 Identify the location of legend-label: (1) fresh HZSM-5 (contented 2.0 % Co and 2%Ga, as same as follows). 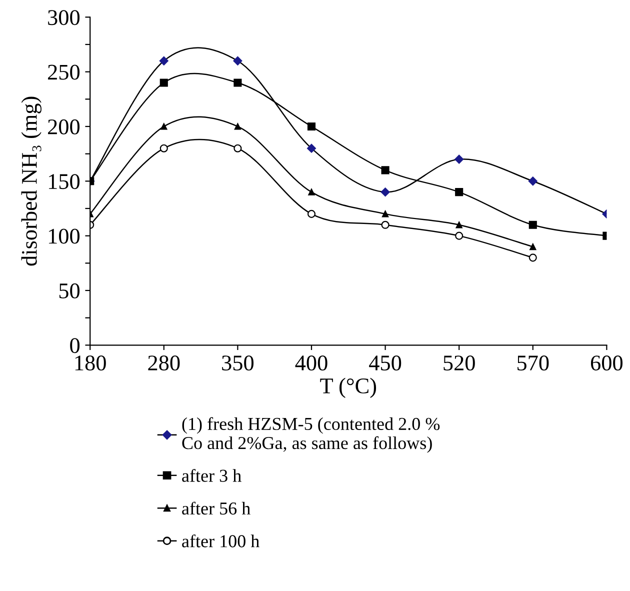
(311, 435).